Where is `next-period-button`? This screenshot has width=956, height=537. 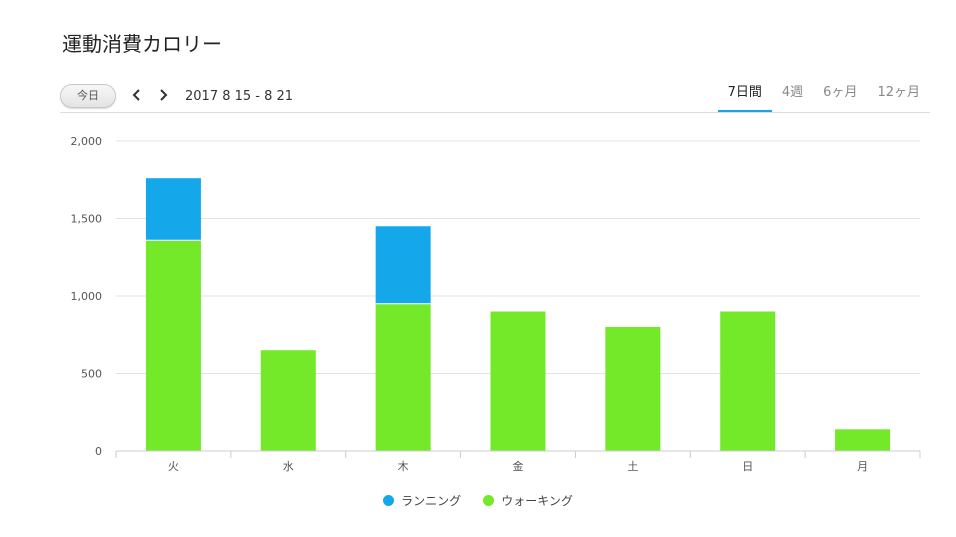
next-period-button is located at coordinates (163, 95).